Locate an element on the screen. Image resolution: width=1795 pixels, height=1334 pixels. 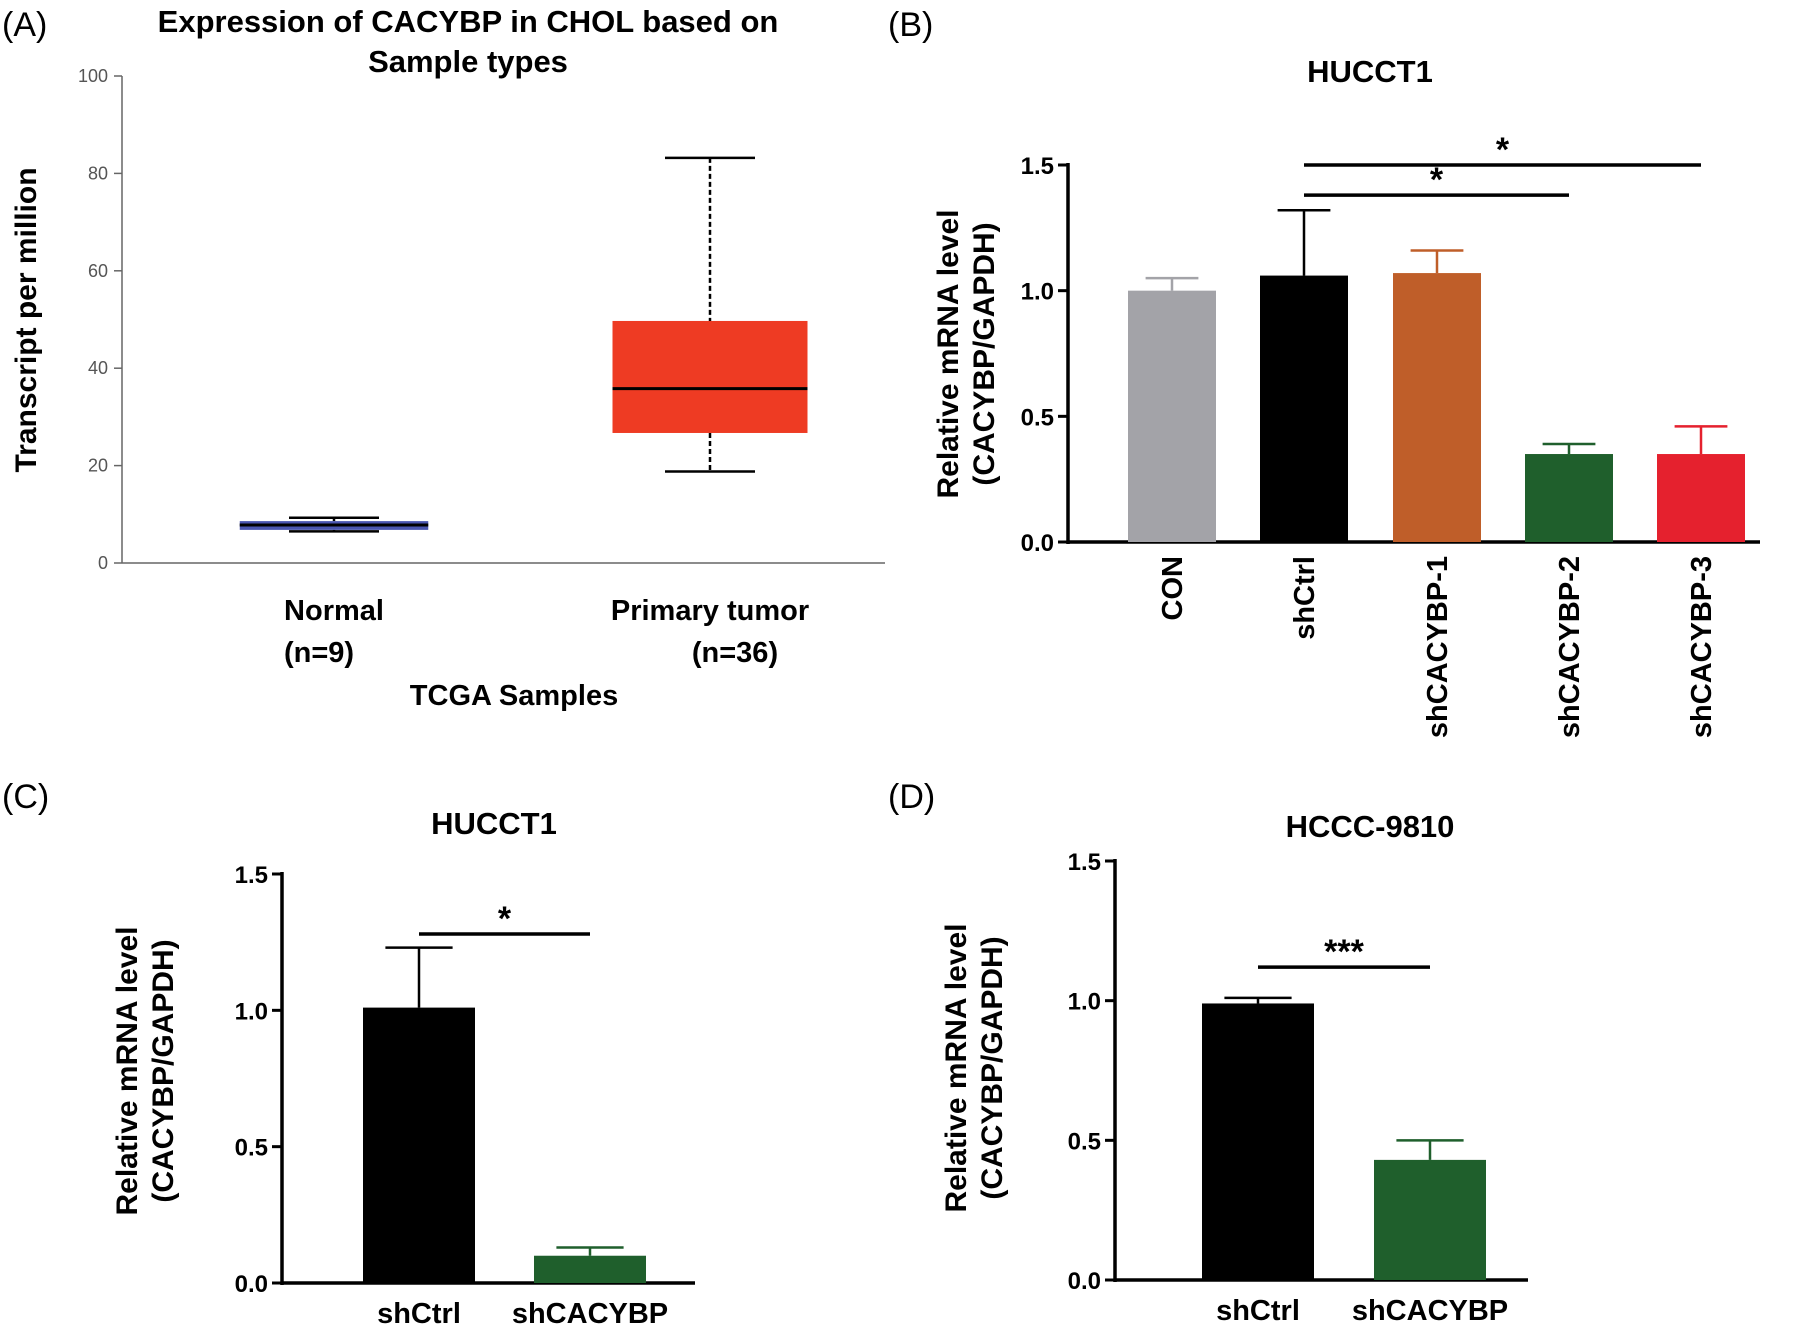
panel-label: (C) is located at coordinates (25, 797).